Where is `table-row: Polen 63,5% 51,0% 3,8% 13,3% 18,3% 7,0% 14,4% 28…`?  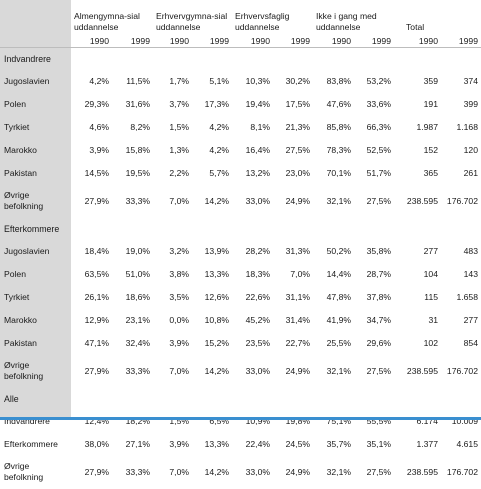 table-row: Polen 63,5% 51,0% 3,8% 13,3% 18,3% 7,0% 14,4% 28… is located at coordinates (240, 273).